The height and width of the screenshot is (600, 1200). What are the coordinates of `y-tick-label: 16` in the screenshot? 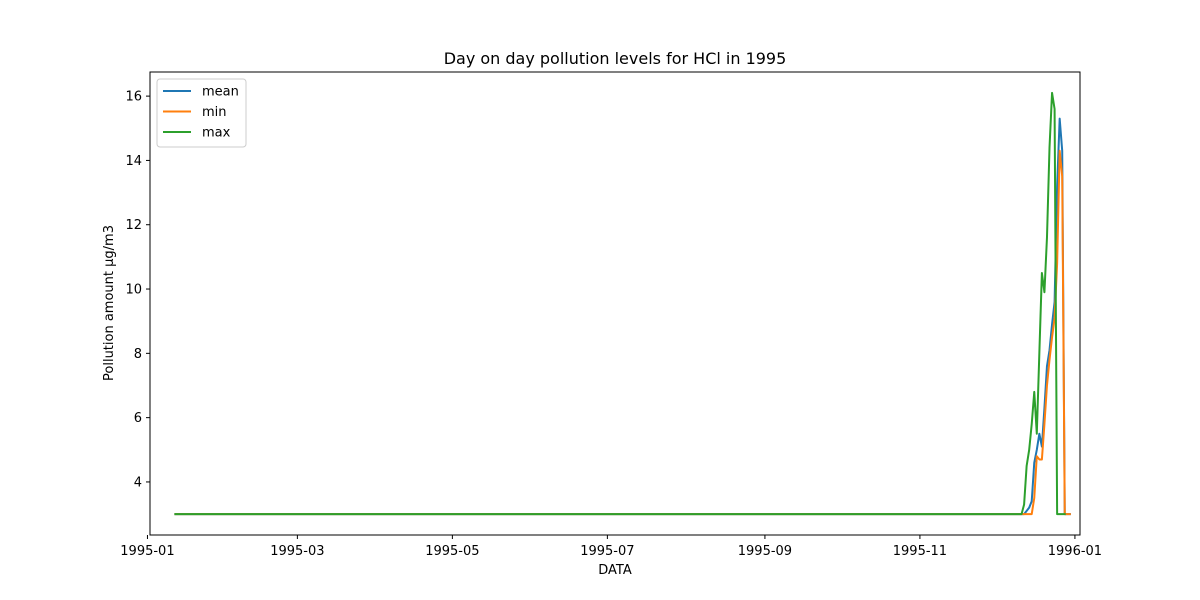 It's located at (133, 97).